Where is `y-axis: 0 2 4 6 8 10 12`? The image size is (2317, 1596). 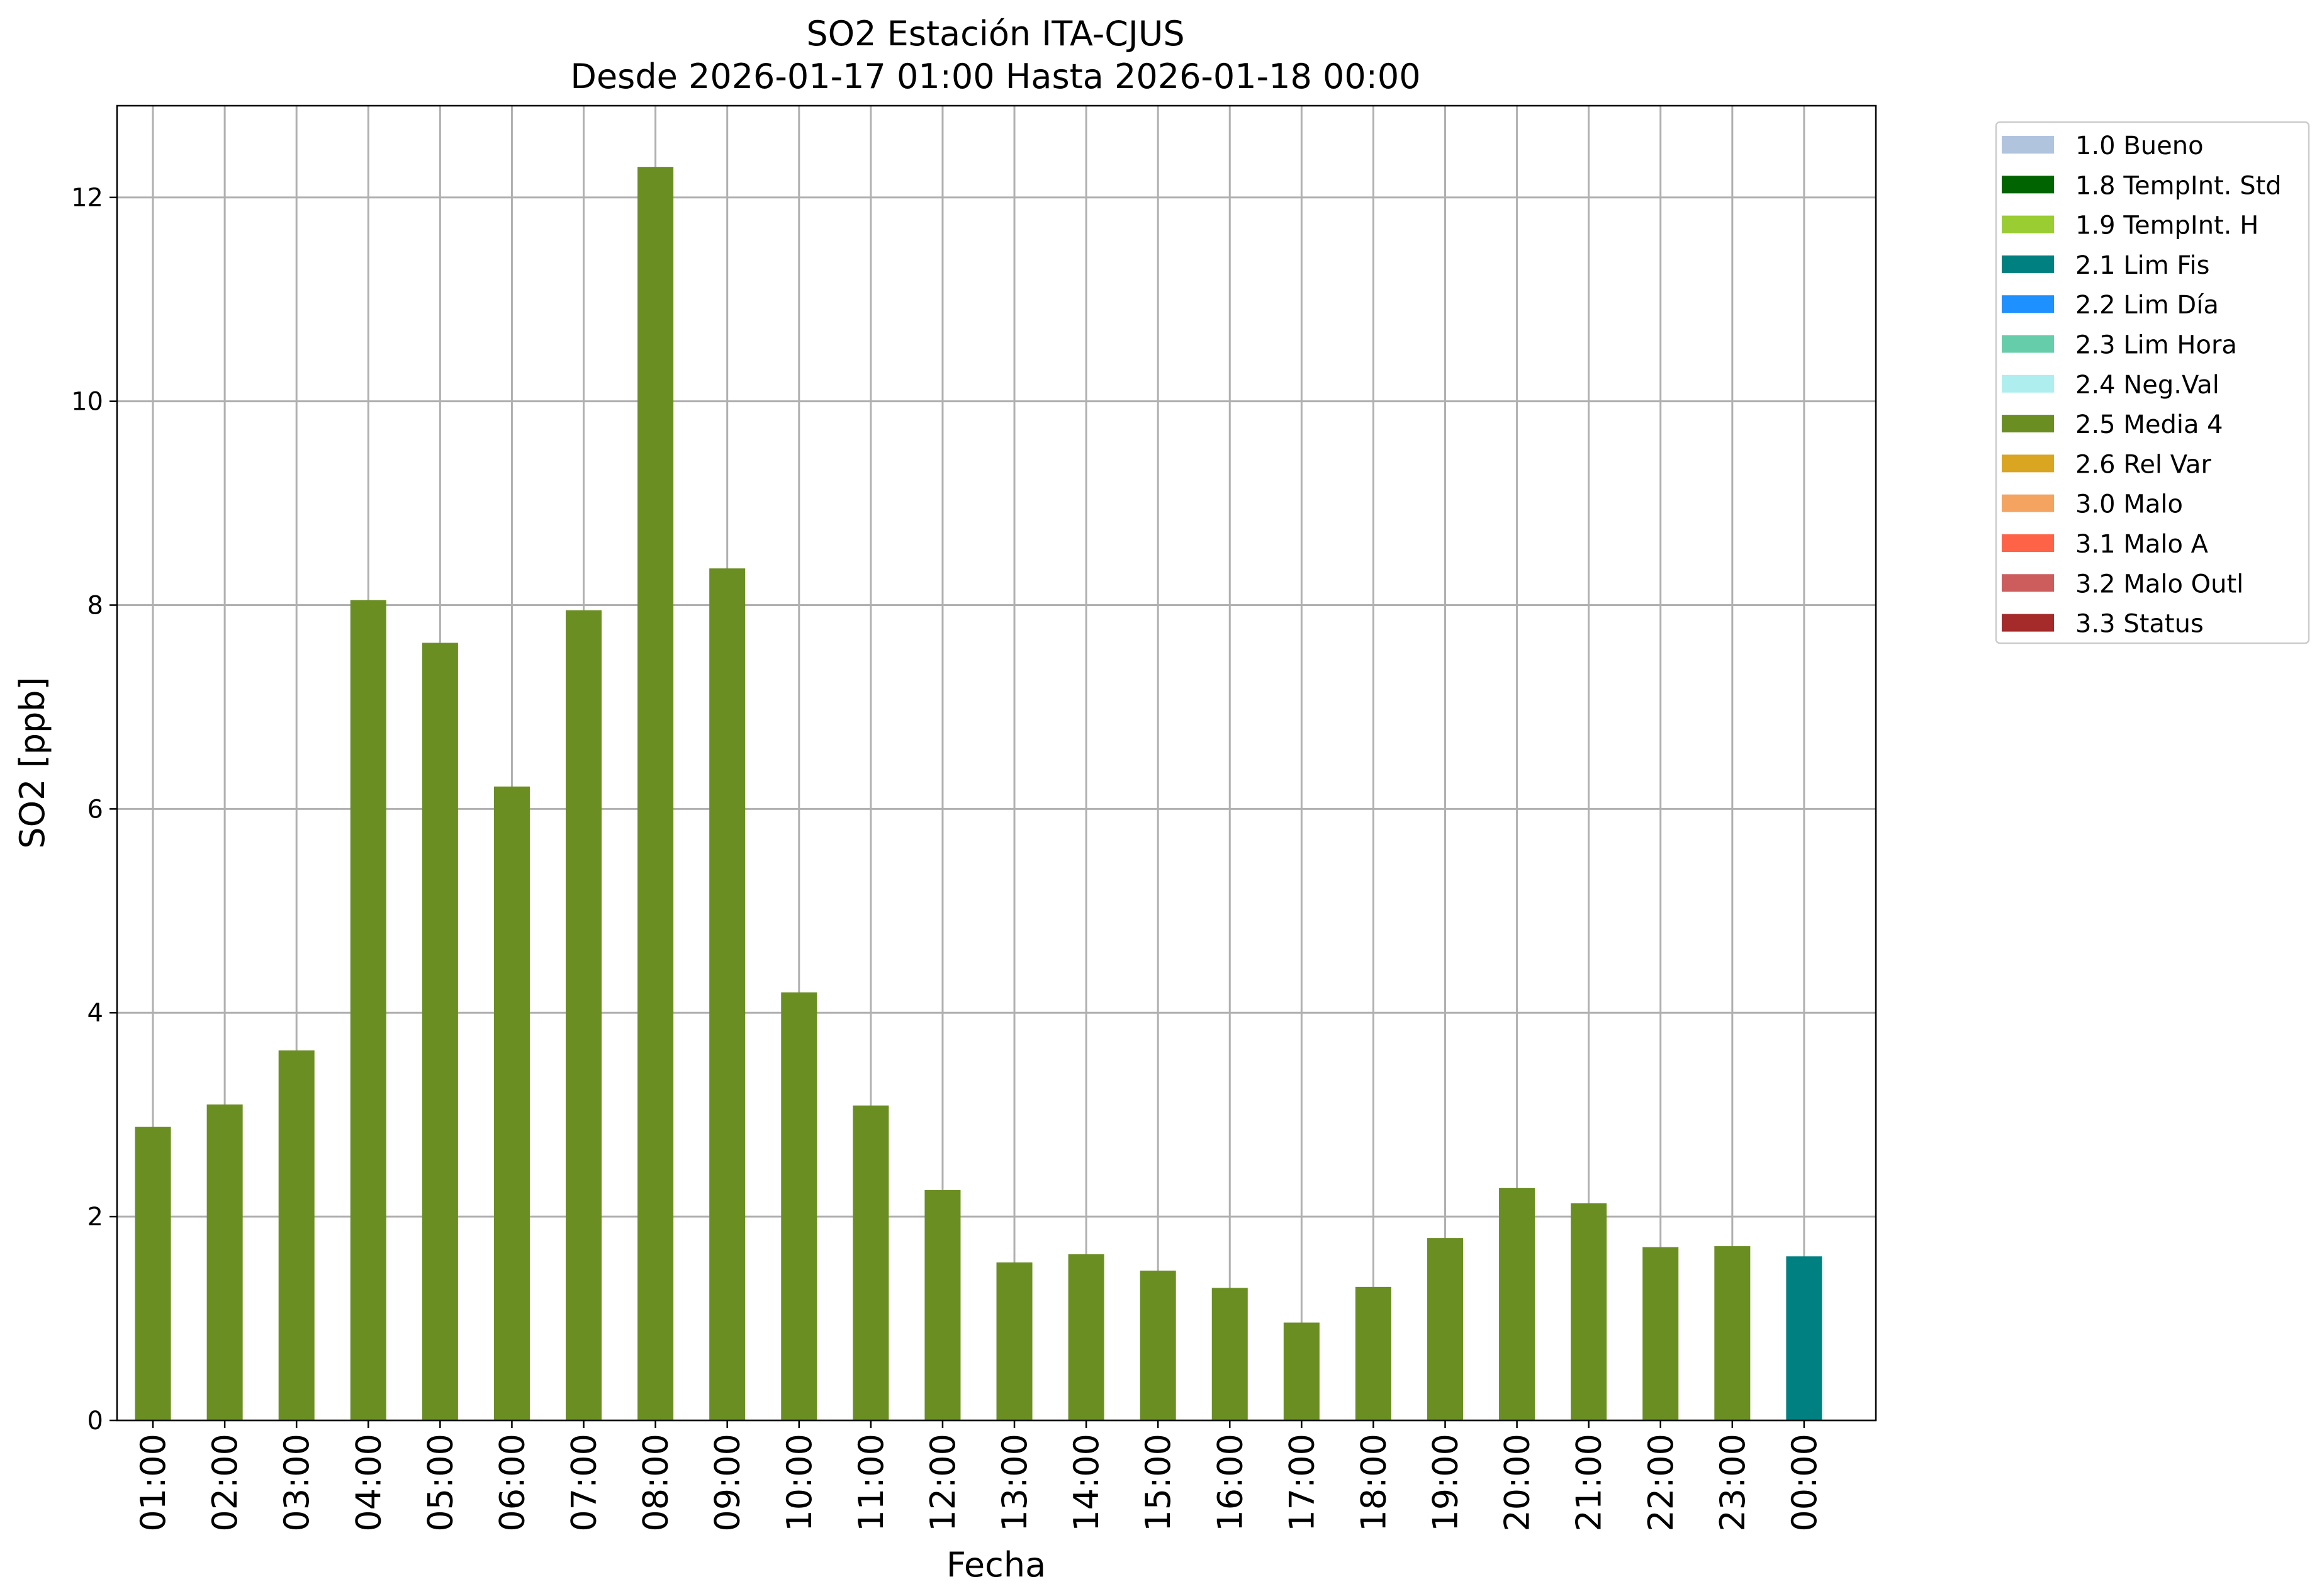
y-axis: 0 2 4 6 8 10 12 is located at coordinates (94, 810).